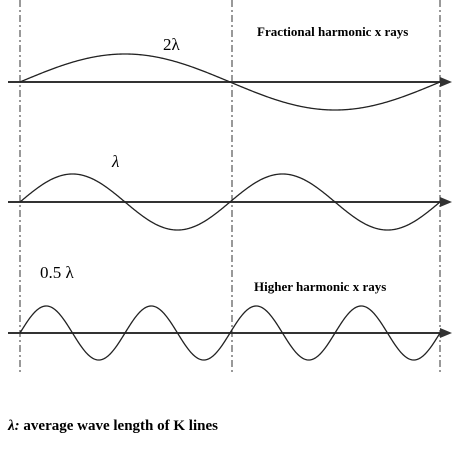 This screenshot has height=449, width=455. I want to click on annotation: Higher harmonic x rays, so click(320, 286).